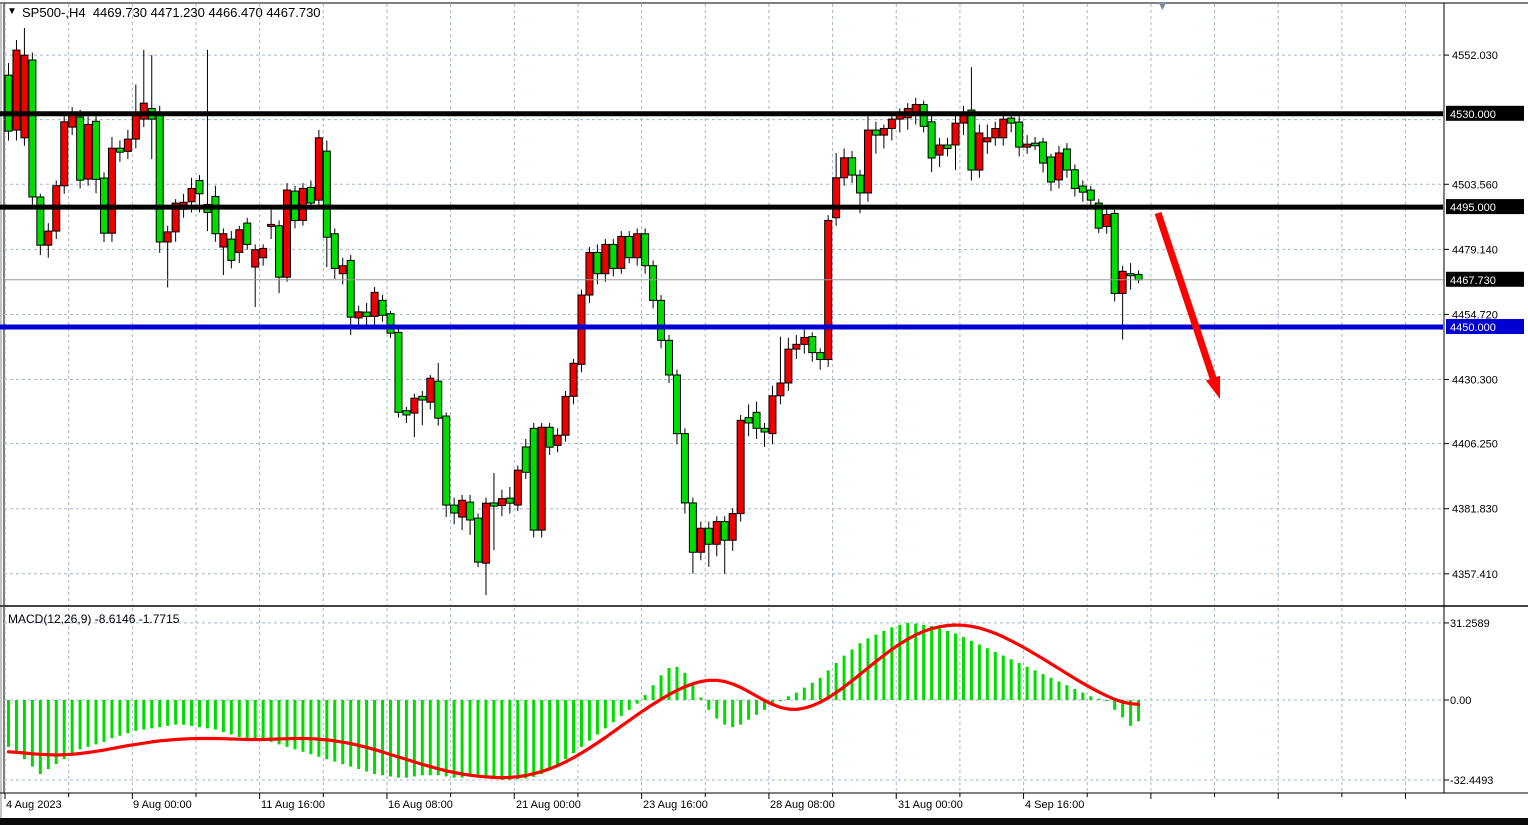  What do you see at coordinates (1475, 445) in the screenshot?
I see `price-axis-label: 4406.250` at bounding box center [1475, 445].